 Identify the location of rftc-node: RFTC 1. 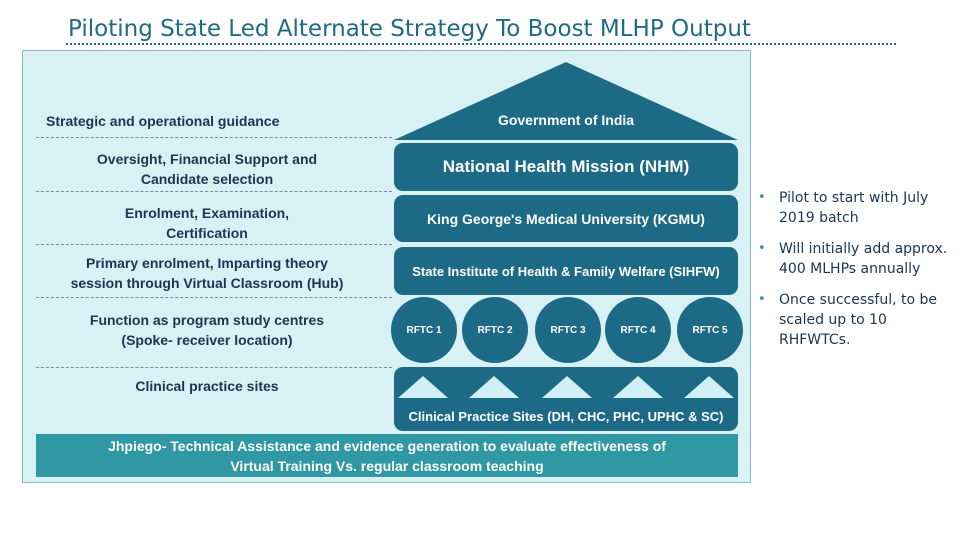
(424, 330).